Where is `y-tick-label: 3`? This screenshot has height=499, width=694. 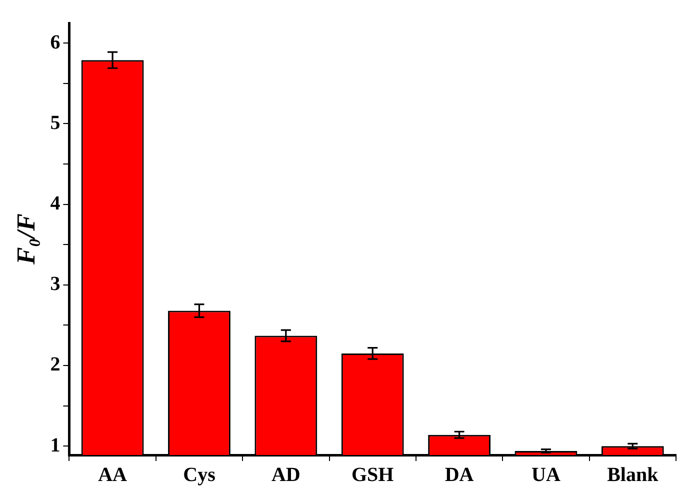
y-tick-label: 3 is located at coordinates (55, 284).